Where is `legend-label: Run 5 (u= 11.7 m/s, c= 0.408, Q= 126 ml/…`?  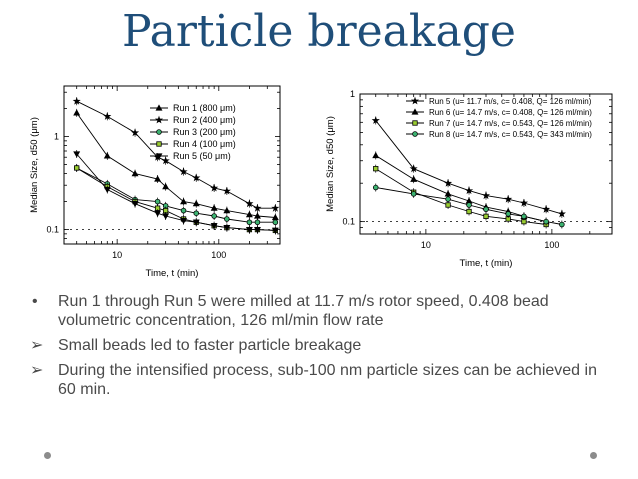 legend-label: Run 5 (u= 11.7 m/s, c= 0.408, Q= 126 ml/… is located at coordinates (510, 101).